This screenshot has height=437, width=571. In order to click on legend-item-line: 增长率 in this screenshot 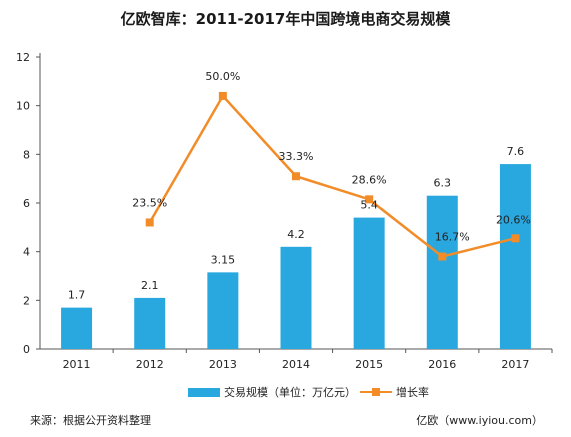, I will do `click(394, 392)`.